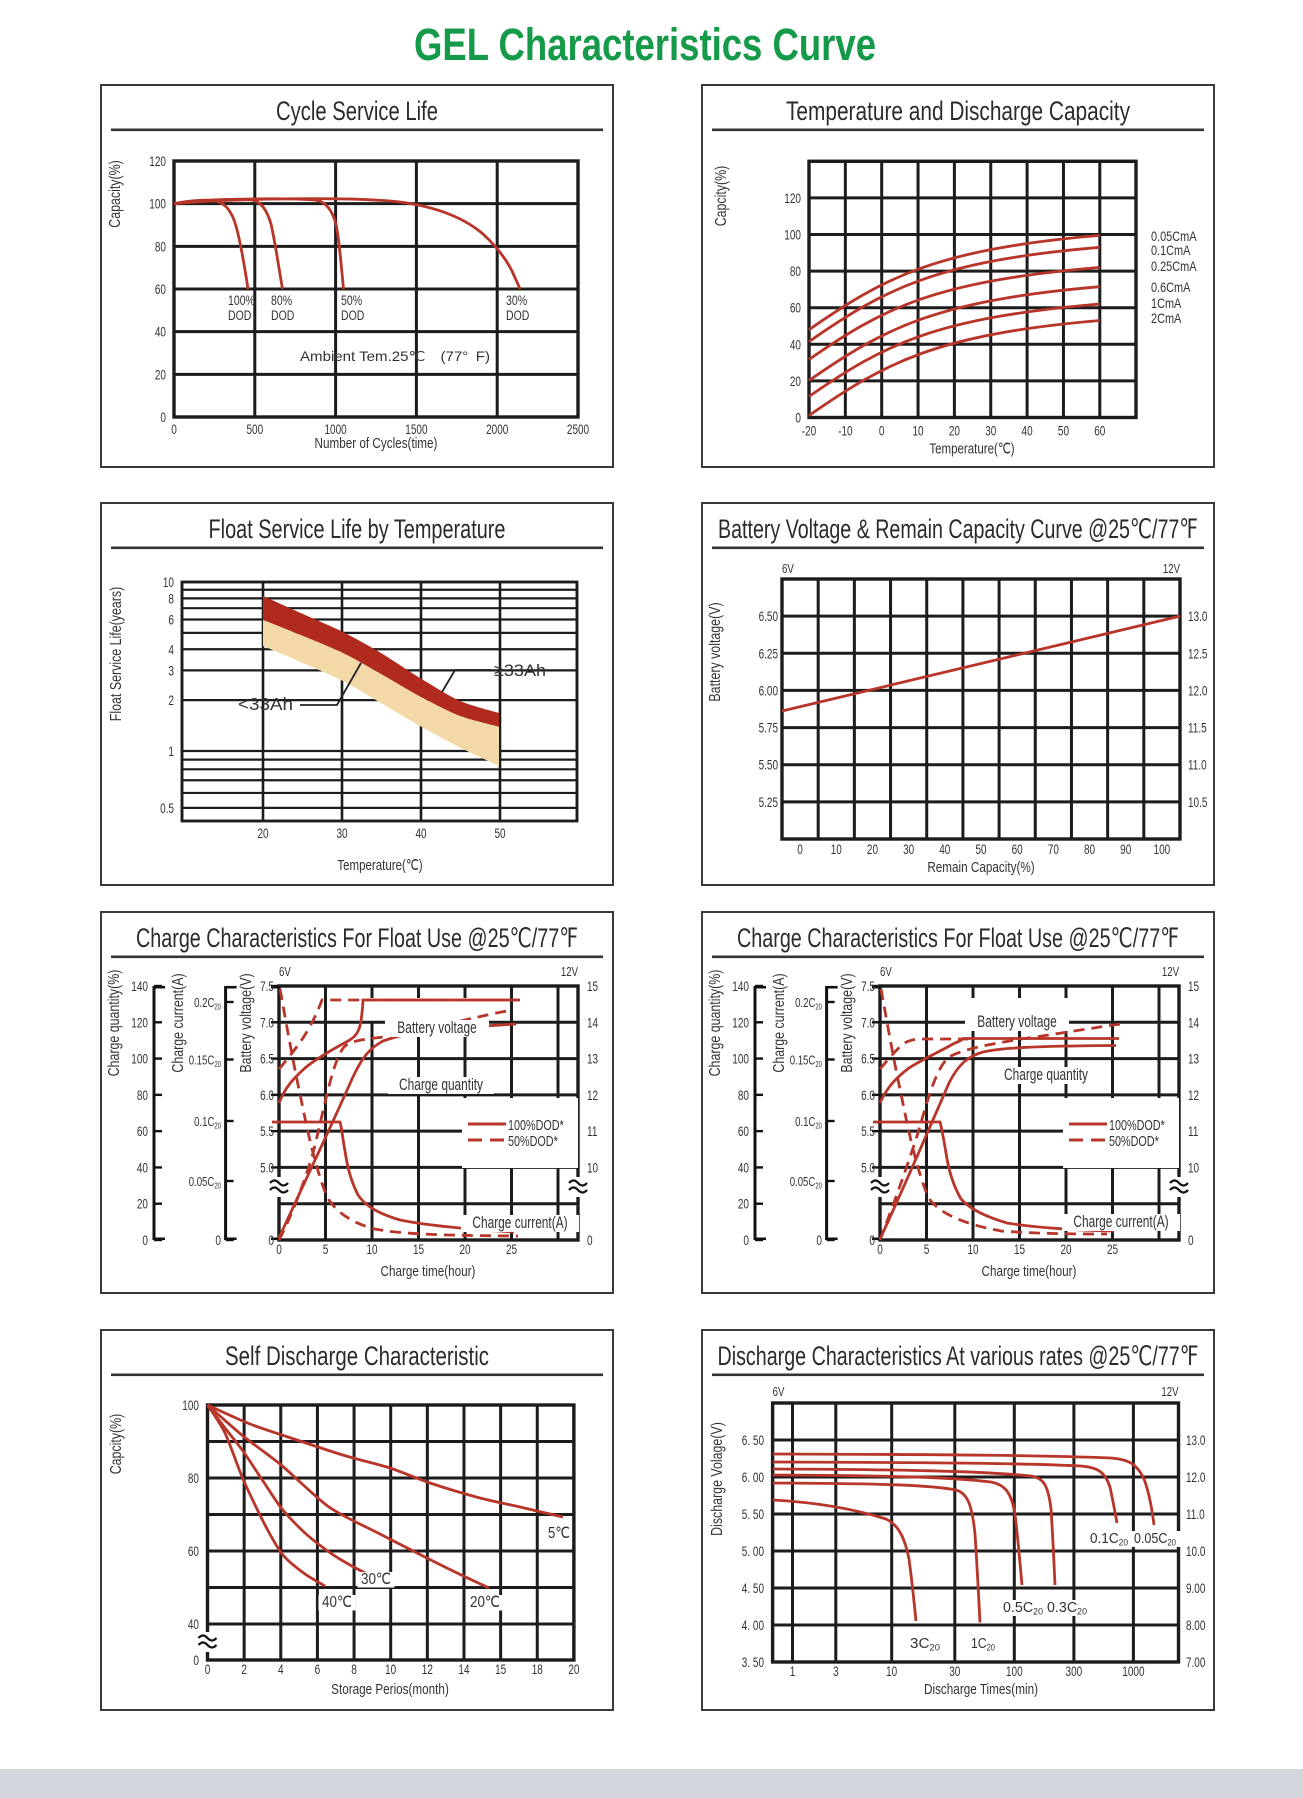 The width and height of the screenshot is (1303, 1798). I want to click on svg-text: 0.2C20, so click(207, 1003).